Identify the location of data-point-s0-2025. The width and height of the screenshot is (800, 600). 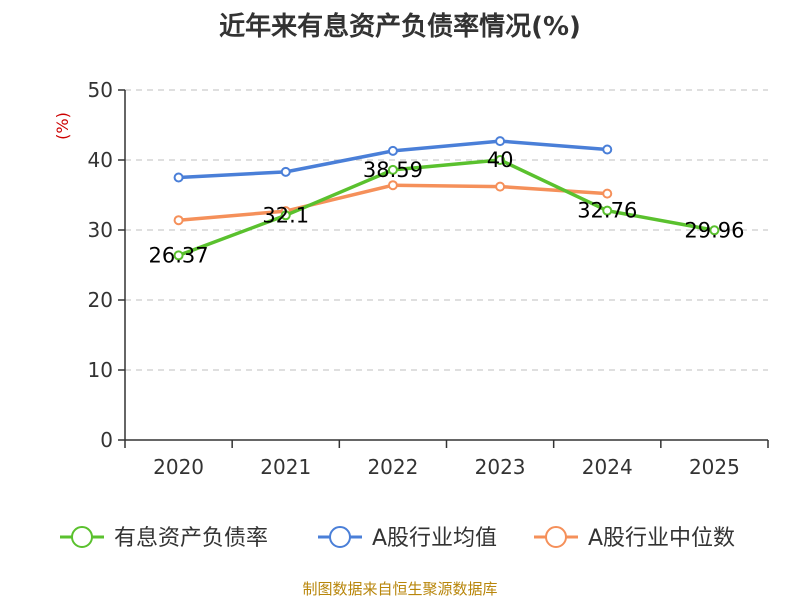
(714, 230).